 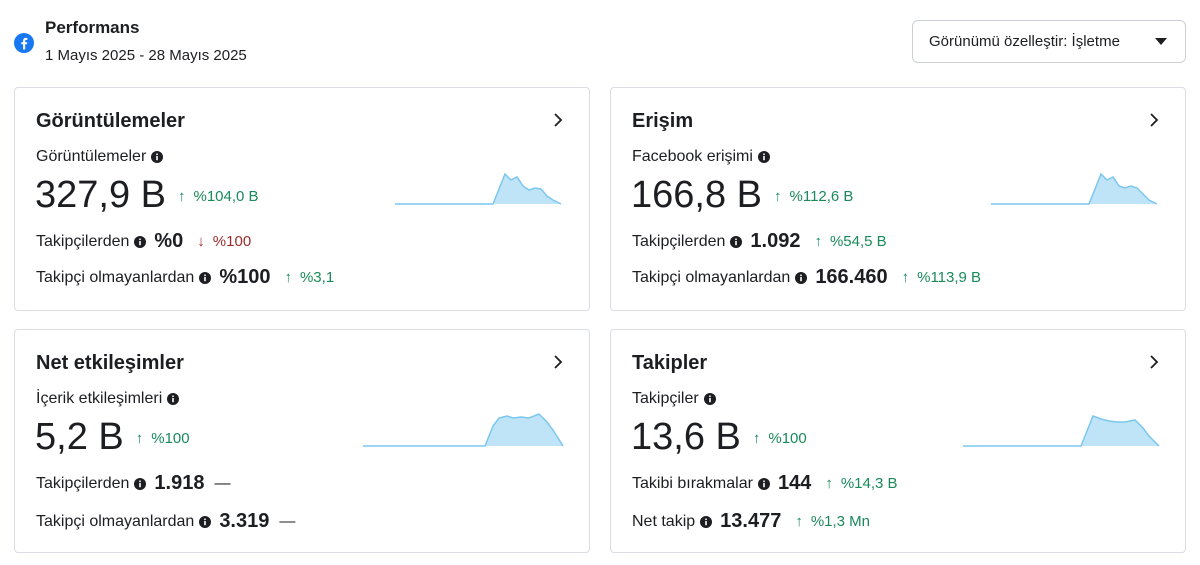 I want to click on card-title: Net etkileşimler, so click(x=110, y=363).